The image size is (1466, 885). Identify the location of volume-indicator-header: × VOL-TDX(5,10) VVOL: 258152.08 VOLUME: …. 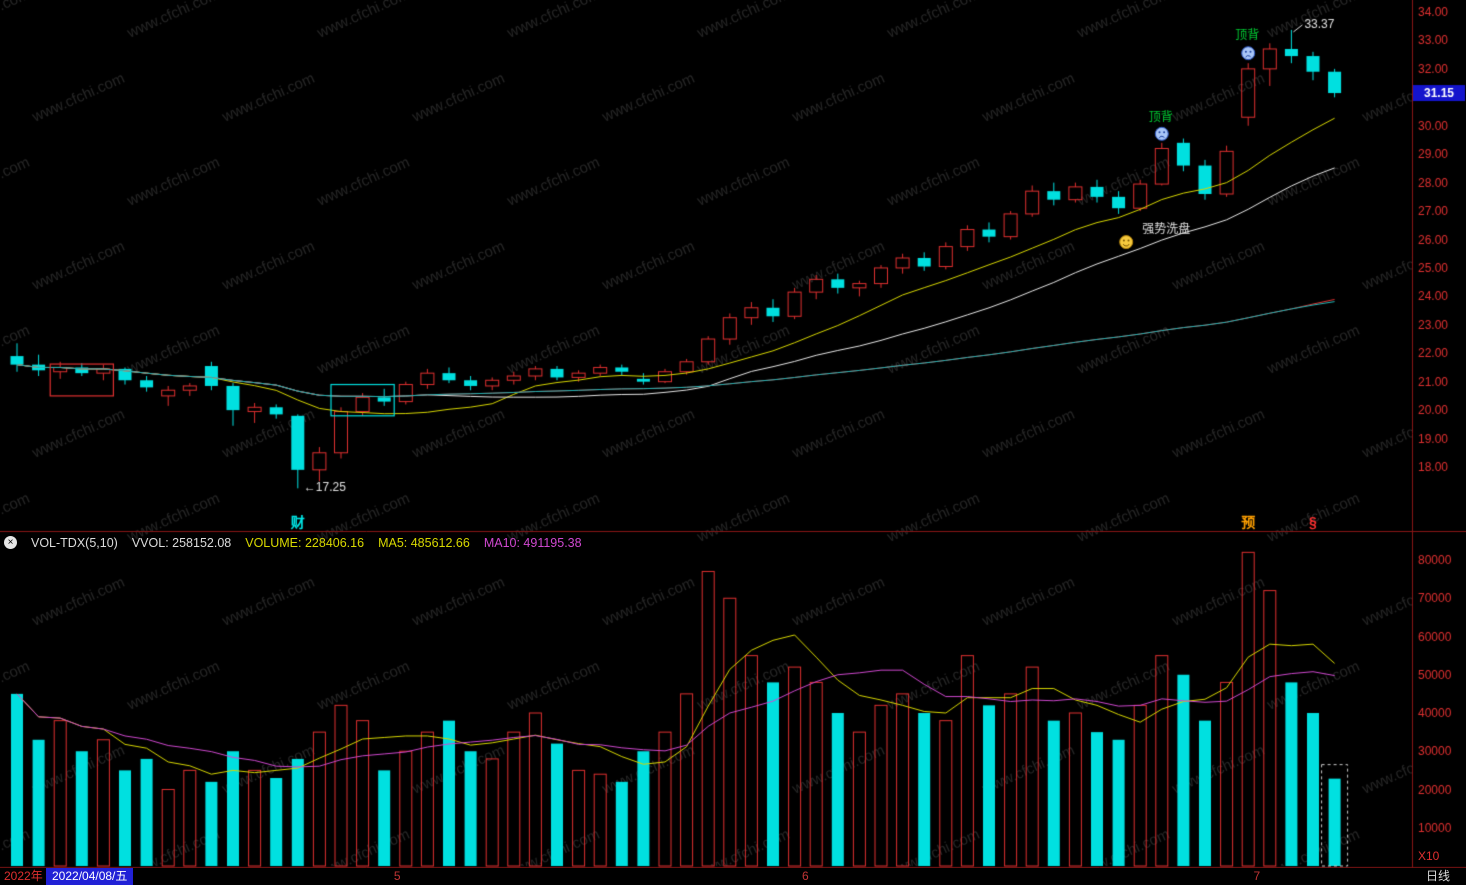
(291, 542).